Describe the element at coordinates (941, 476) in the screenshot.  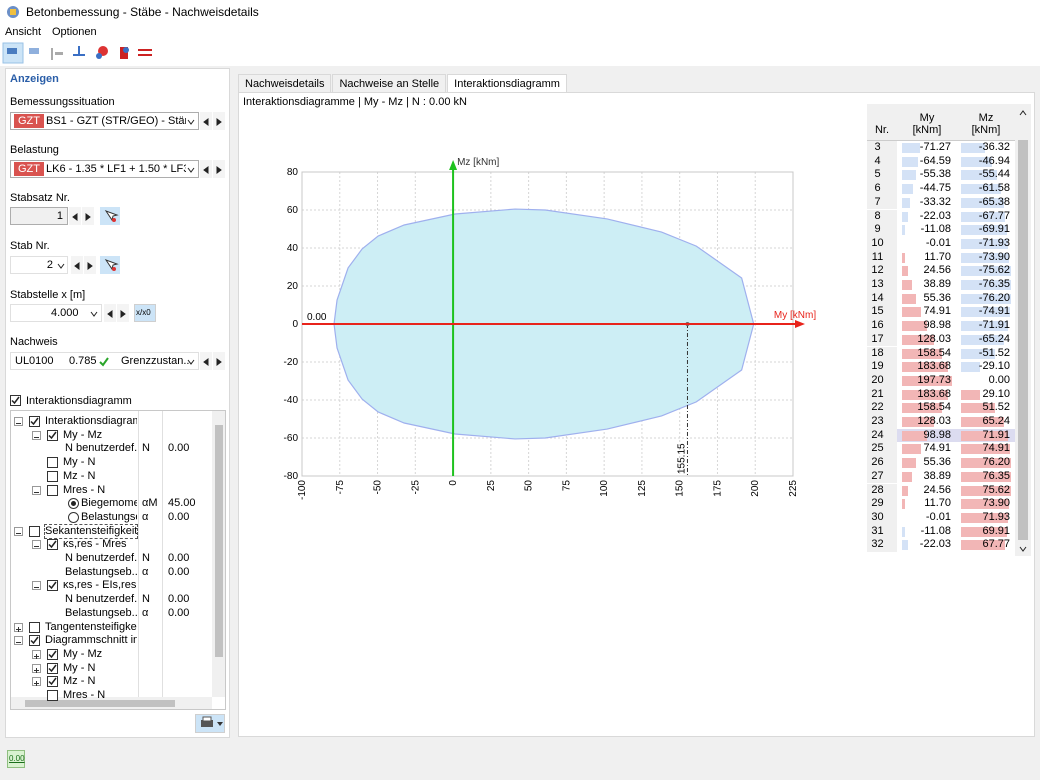
I see `table-row: 27 38.89 76.35` at that location.